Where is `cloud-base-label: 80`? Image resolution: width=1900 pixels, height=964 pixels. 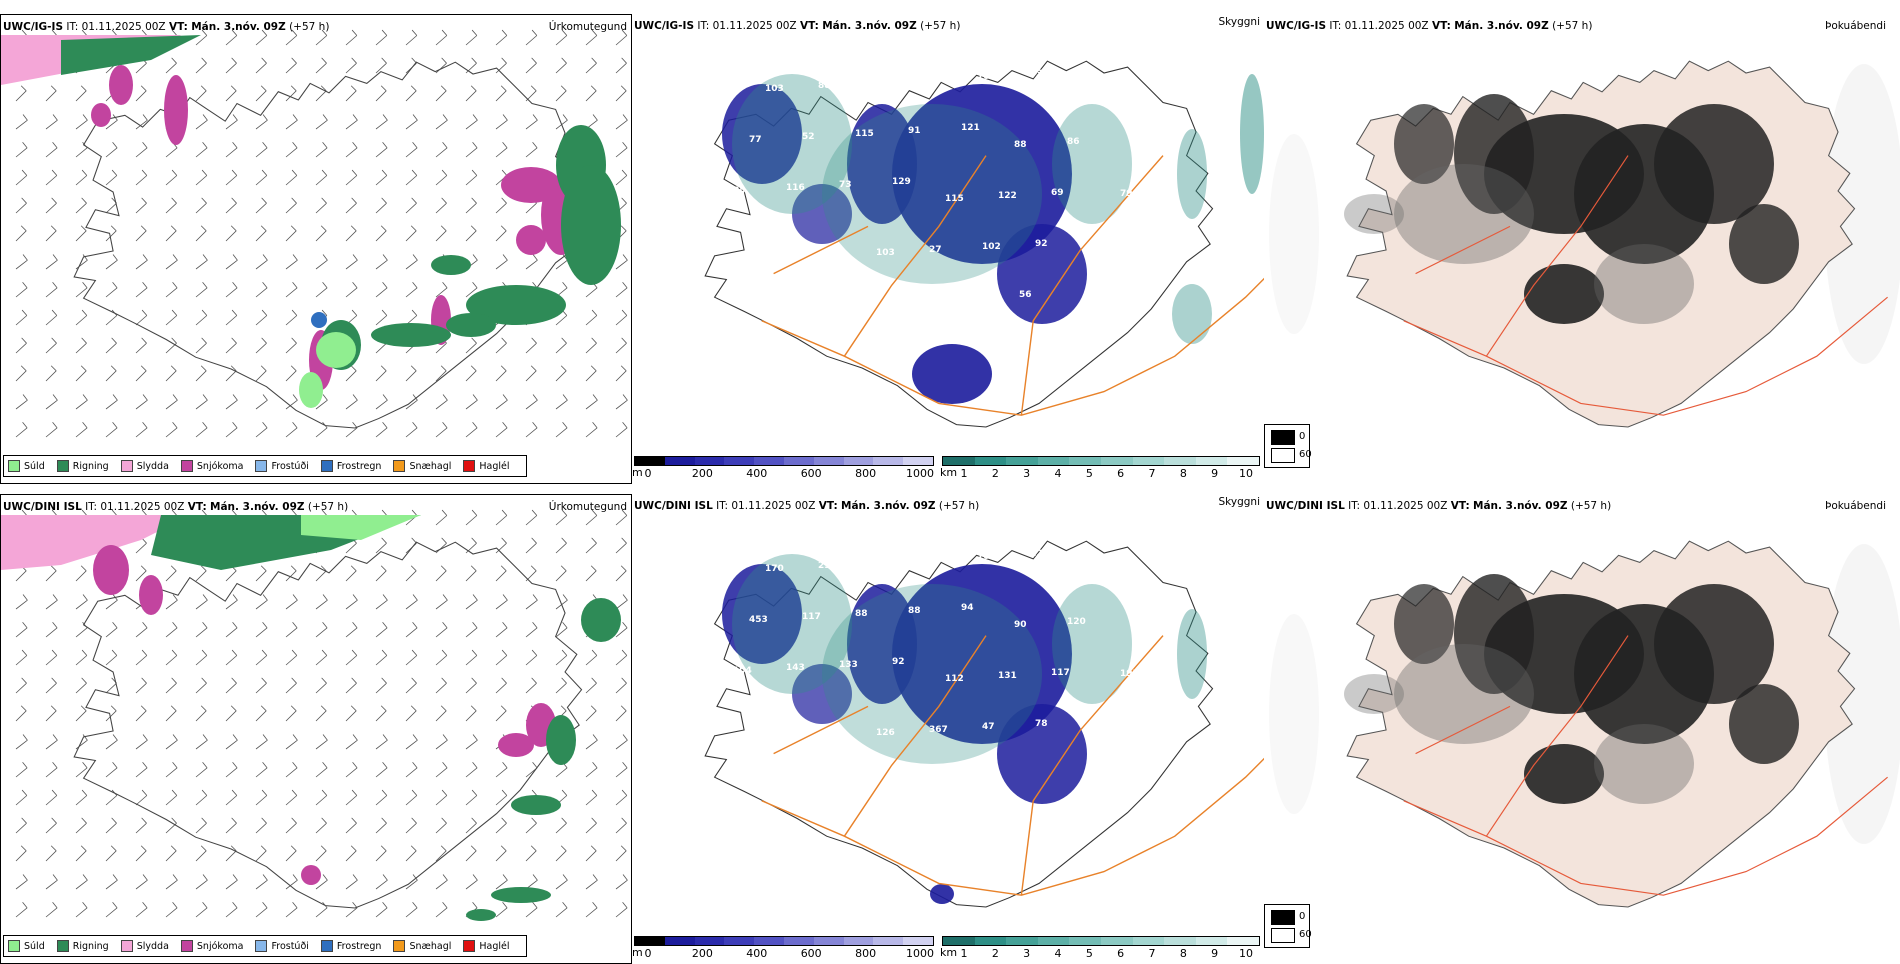 cloud-base-label: 80 is located at coordinates (776, 239).